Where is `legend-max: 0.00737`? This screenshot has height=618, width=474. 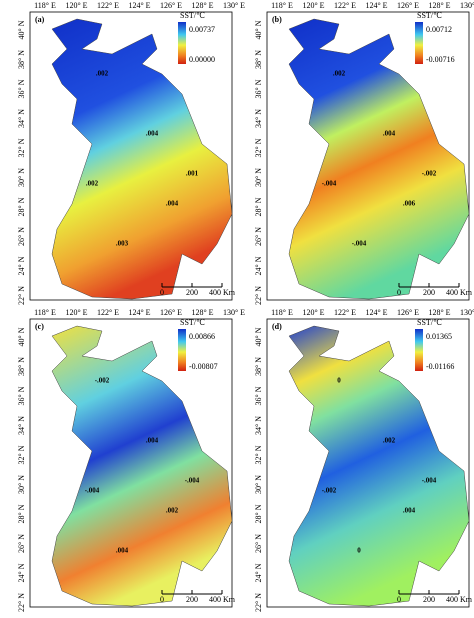
legend-max: 0.00737 is located at coordinates (202, 29).